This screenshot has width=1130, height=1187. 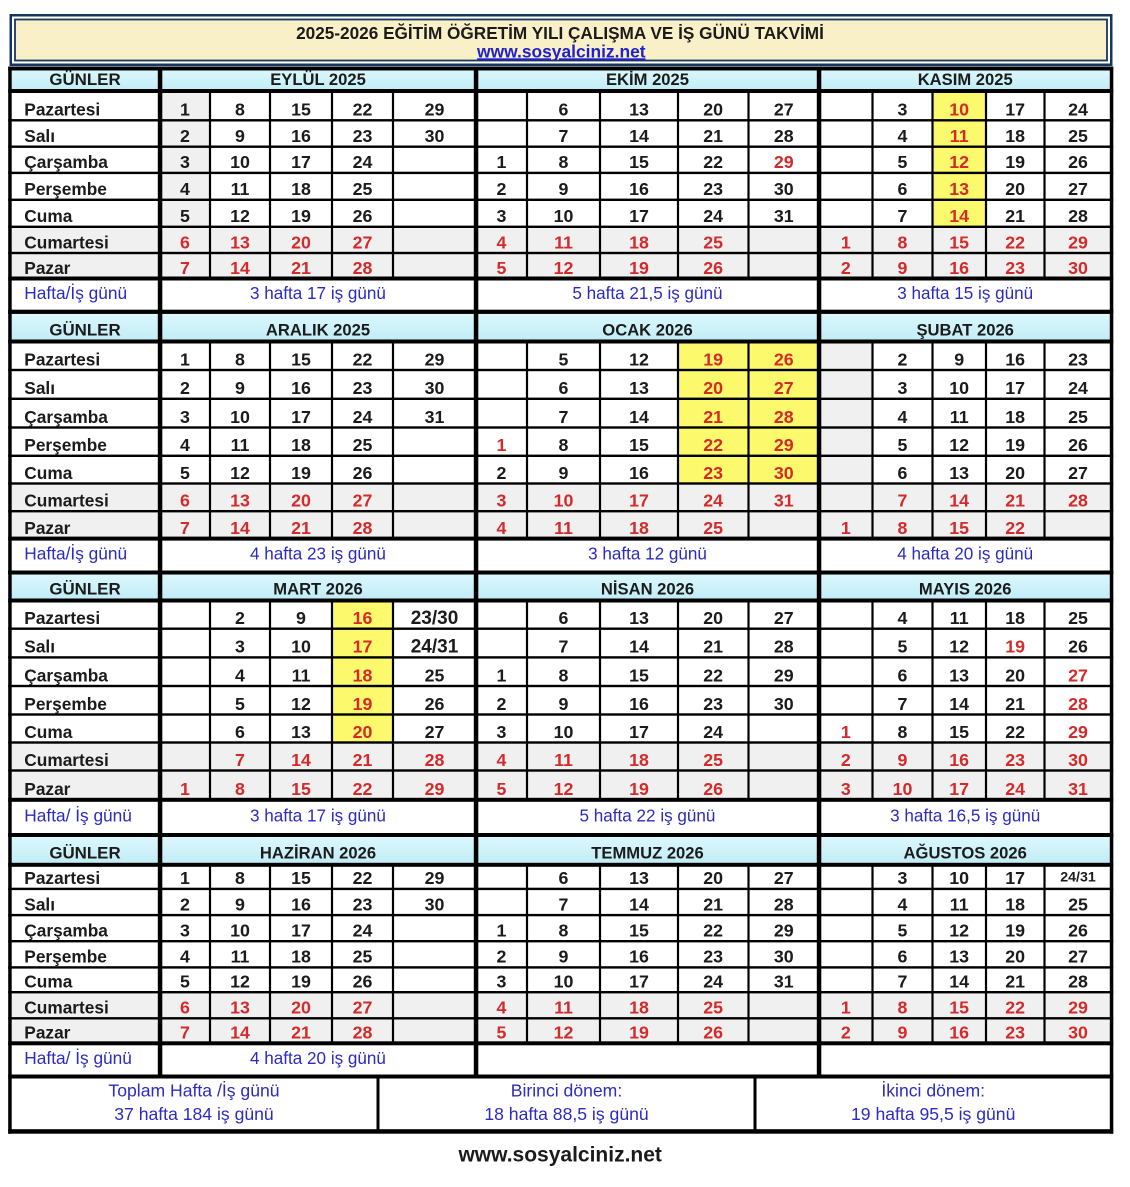 What do you see at coordinates (1015, 704) in the screenshot?
I see `svg-text: 21` at bounding box center [1015, 704].